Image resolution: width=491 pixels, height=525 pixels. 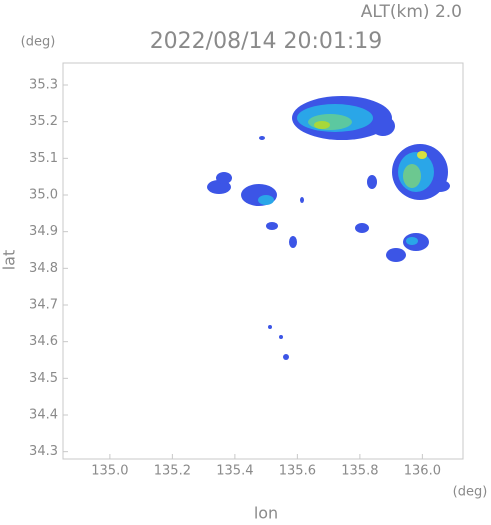 What do you see at coordinates (172, 471) in the screenshot?
I see `x-tick-label: 135.2` at bounding box center [172, 471].